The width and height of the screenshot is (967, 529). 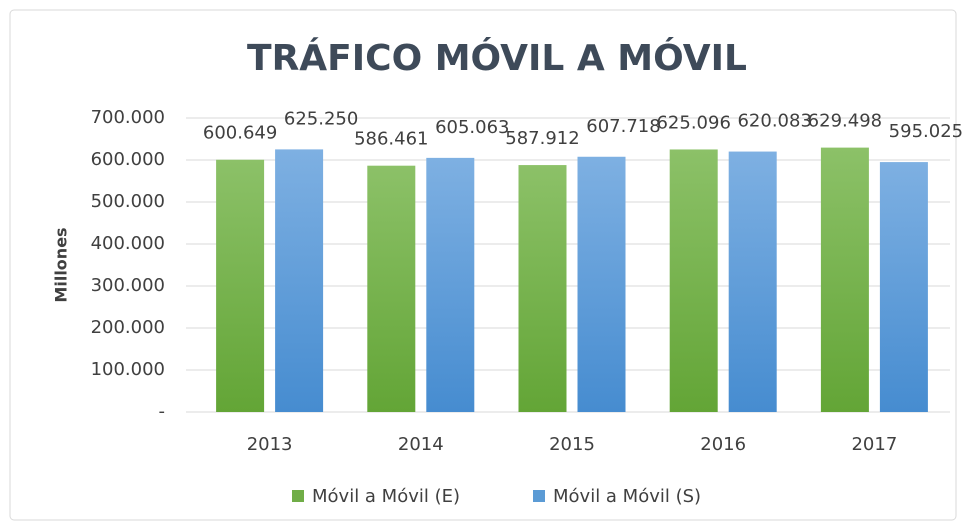 I want to click on x-tick-label: 2017, so click(x=874, y=444).